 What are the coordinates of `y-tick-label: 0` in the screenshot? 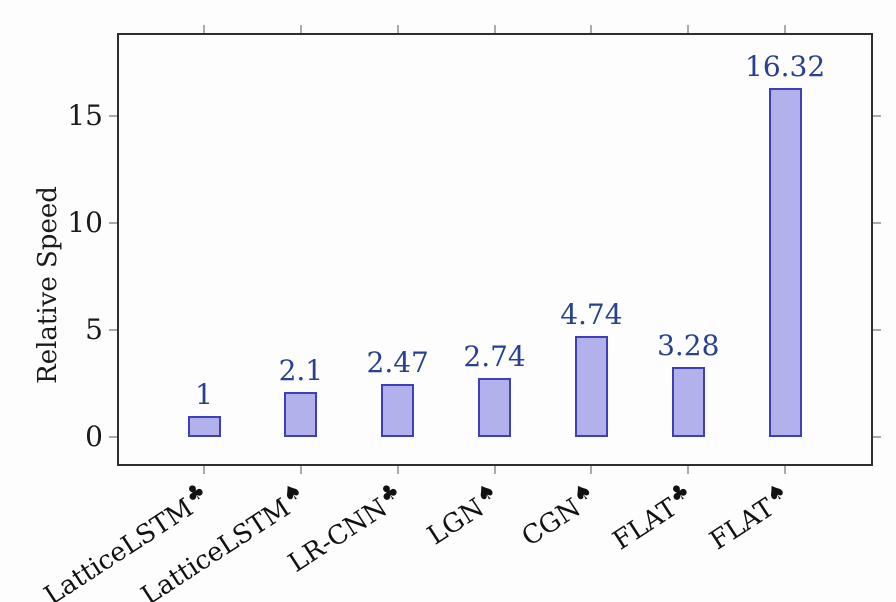 It's located at (94, 436).